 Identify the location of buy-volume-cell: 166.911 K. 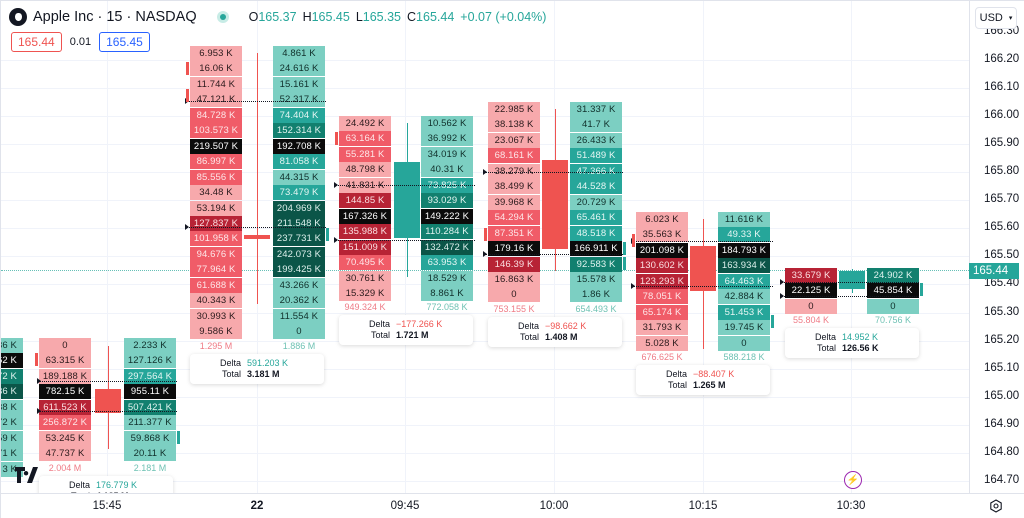
(596, 249).